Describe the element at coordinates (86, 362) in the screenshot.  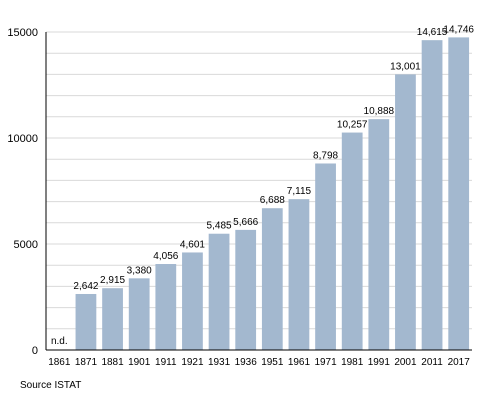
I see `x-tick-label: 1871` at that location.